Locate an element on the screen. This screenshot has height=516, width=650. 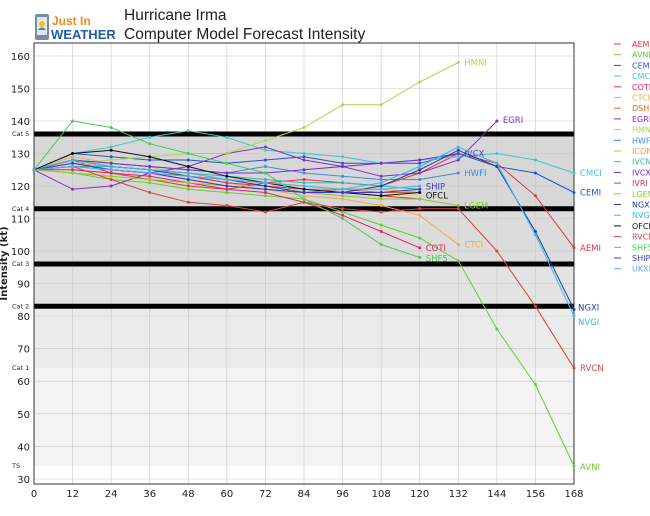
legend-entry-ngxi: NGXI is located at coordinates (641, 205).